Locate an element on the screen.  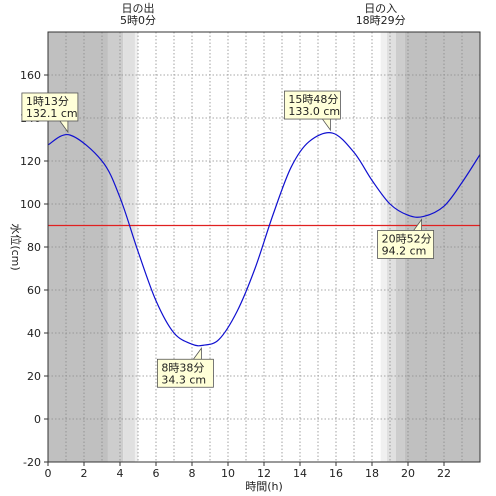
annotation-time: 15時48分 is located at coordinates (313, 99).